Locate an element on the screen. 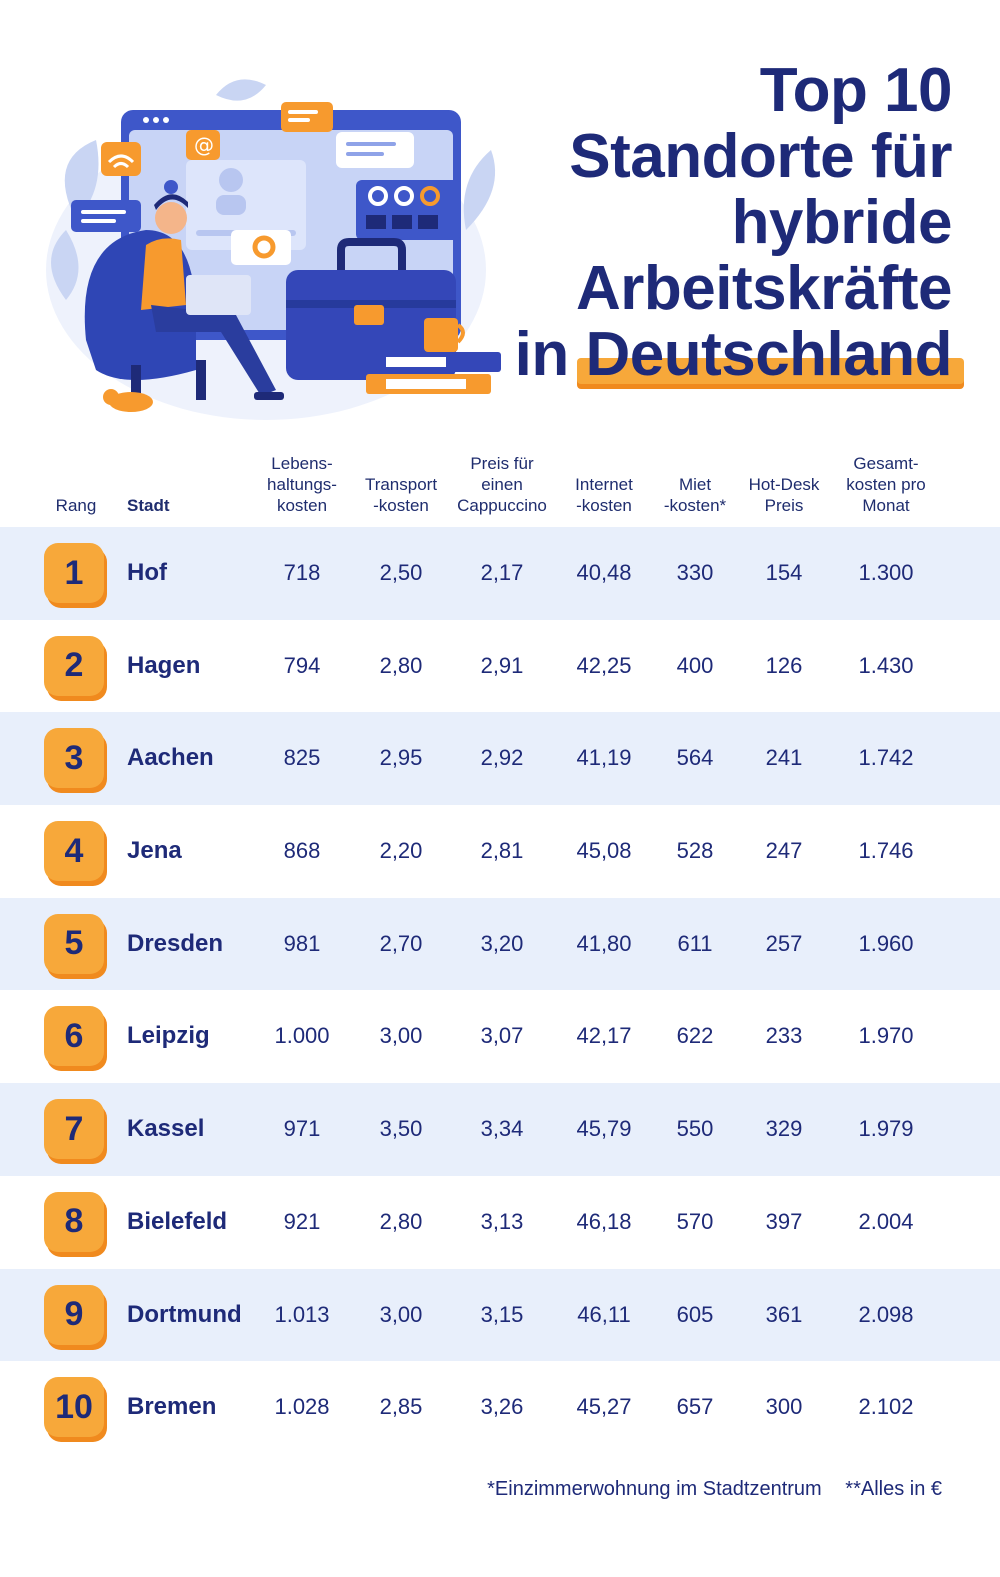  cell-transport: 2,20 is located at coordinates (401, 851).